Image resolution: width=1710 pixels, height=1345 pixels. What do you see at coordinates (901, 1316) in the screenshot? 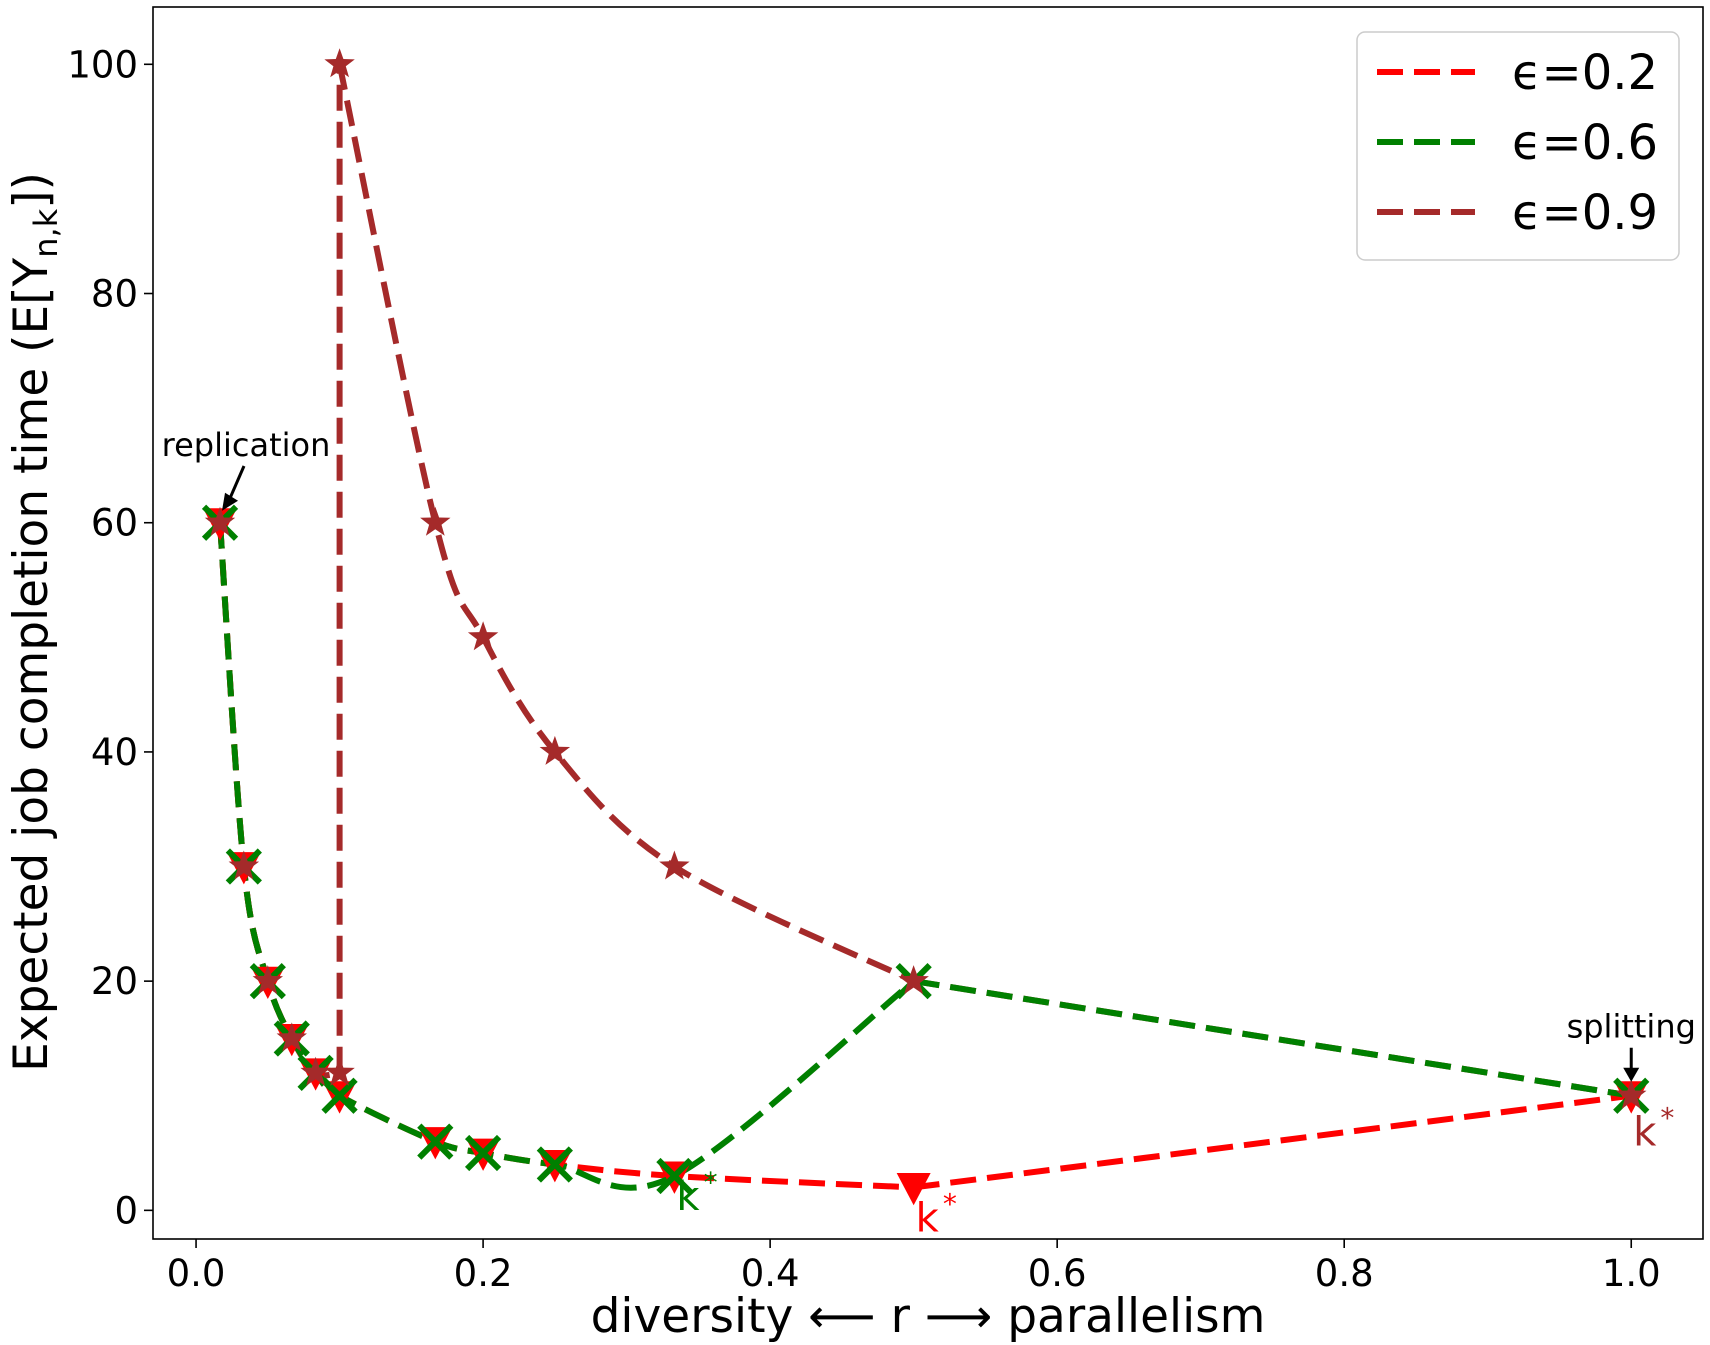
I see `x-axis-title-mid: r` at bounding box center [901, 1316].